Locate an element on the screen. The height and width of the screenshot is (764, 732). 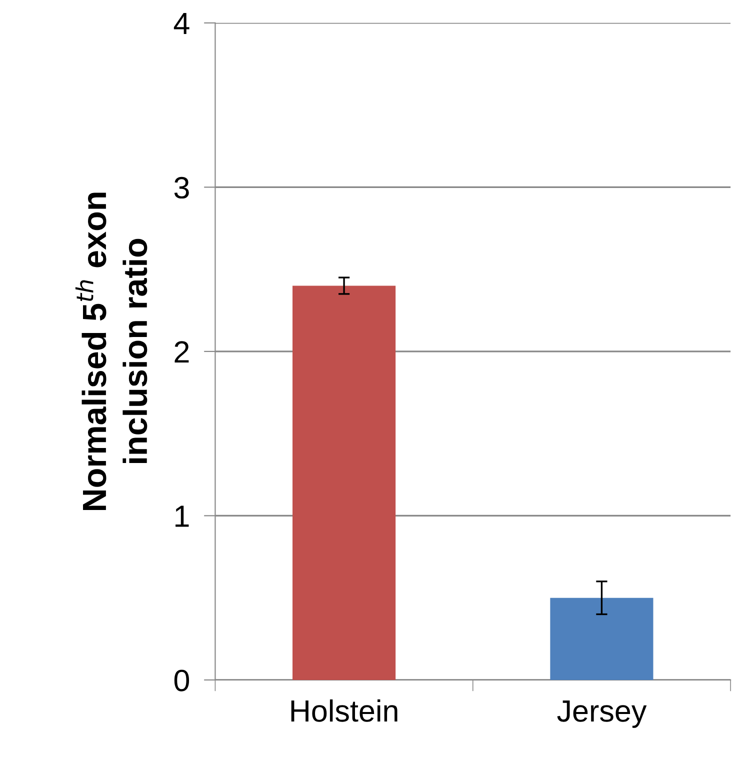
x-tick-label: Jersey is located at coordinates (602, 714).